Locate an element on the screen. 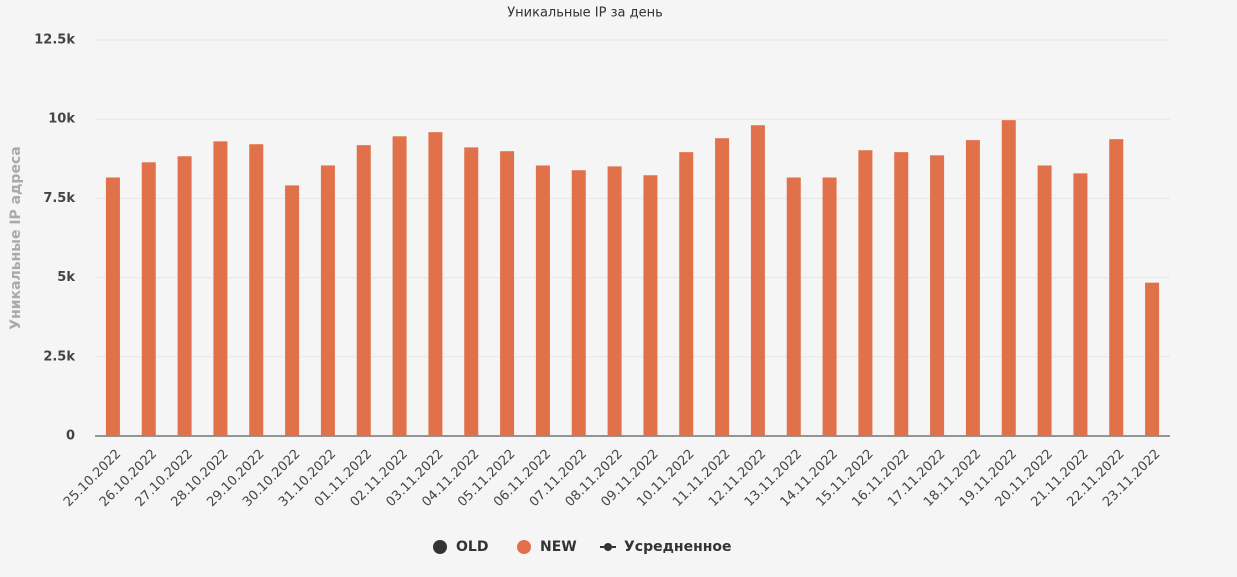  y-tick-label: 7.5k is located at coordinates (59, 198).